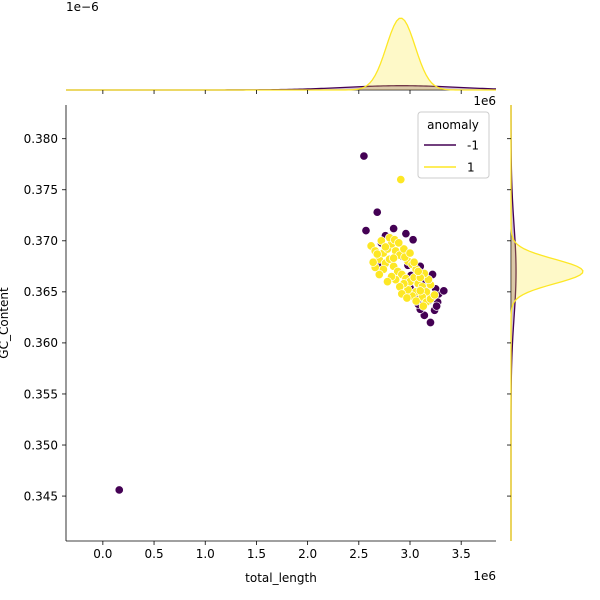  I want to click on right-marginal-kde, so click(547, 323).